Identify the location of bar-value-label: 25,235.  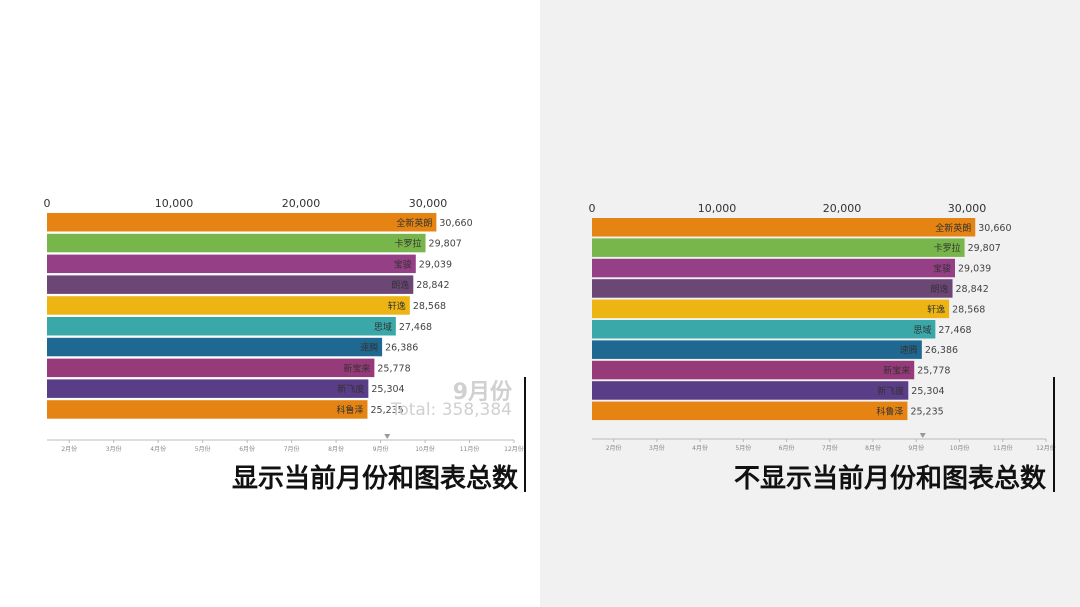
(926, 411).